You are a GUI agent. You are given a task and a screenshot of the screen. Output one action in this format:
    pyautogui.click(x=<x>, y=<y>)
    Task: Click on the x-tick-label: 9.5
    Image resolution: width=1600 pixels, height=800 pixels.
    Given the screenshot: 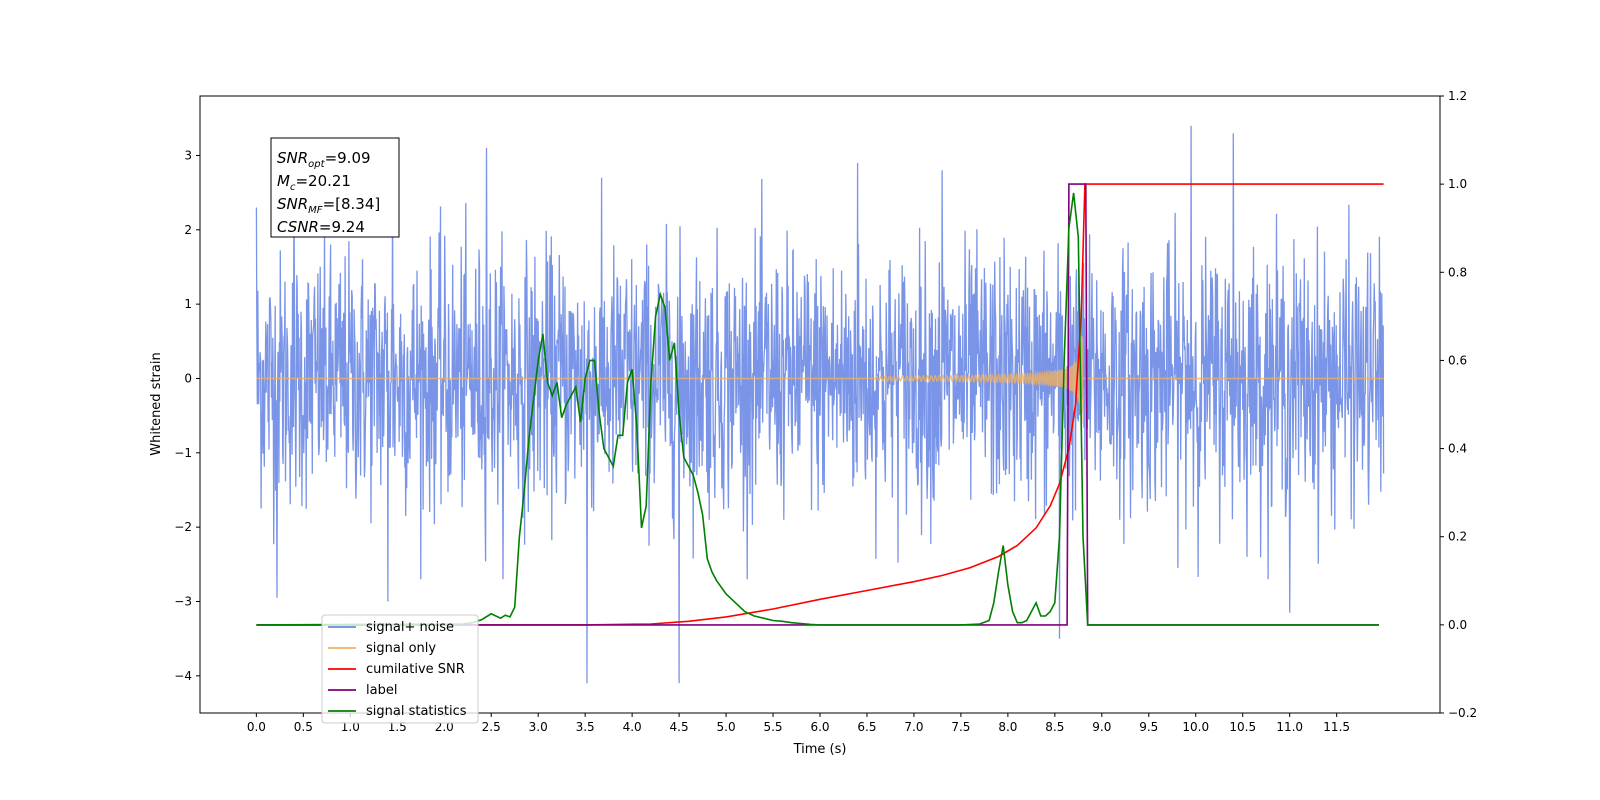 What is the action you would take?
    pyautogui.click(x=1148, y=727)
    